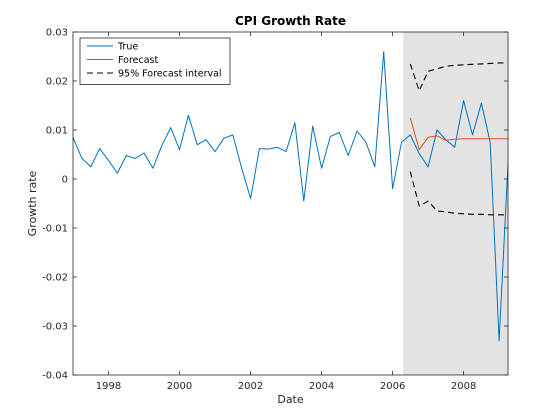 This screenshot has height=420, width=560. I want to click on legend-label: Forecast, so click(138, 60).